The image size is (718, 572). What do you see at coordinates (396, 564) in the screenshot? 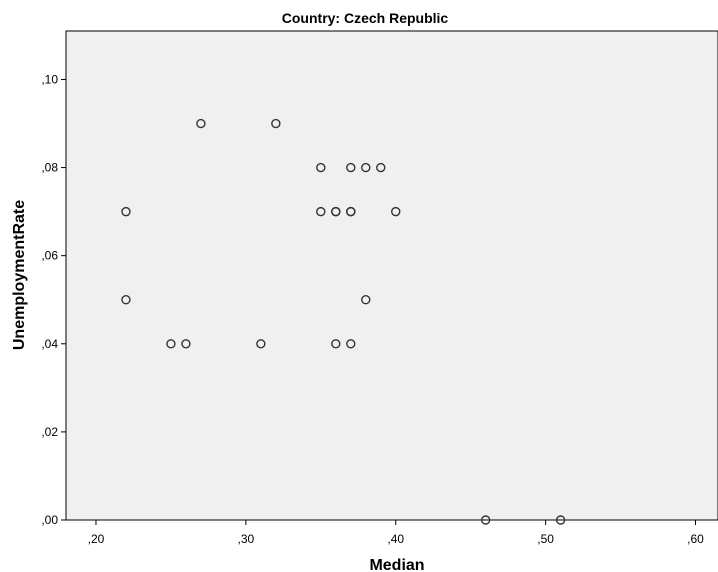
I see `x-axis-label: Median` at bounding box center [396, 564].